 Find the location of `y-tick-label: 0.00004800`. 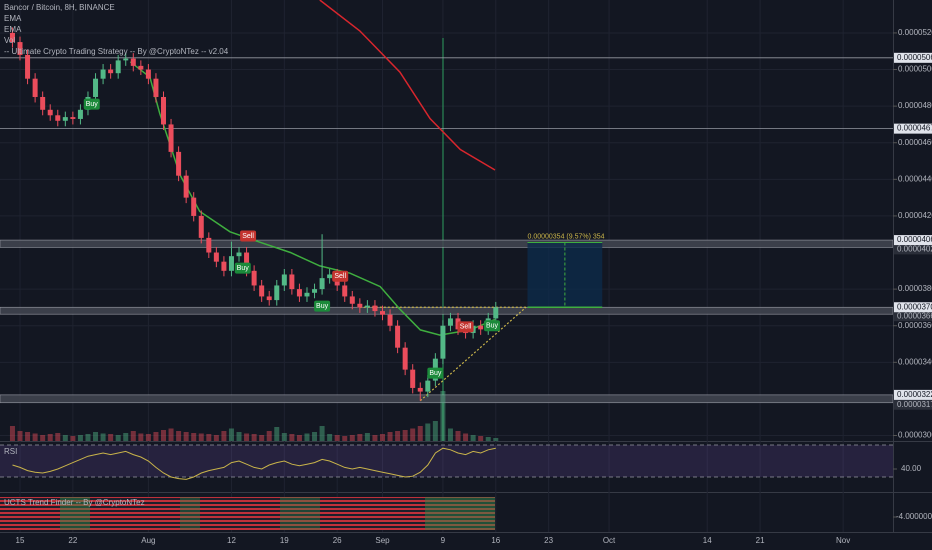

y-tick-label: 0.00004800 is located at coordinates (915, 105).